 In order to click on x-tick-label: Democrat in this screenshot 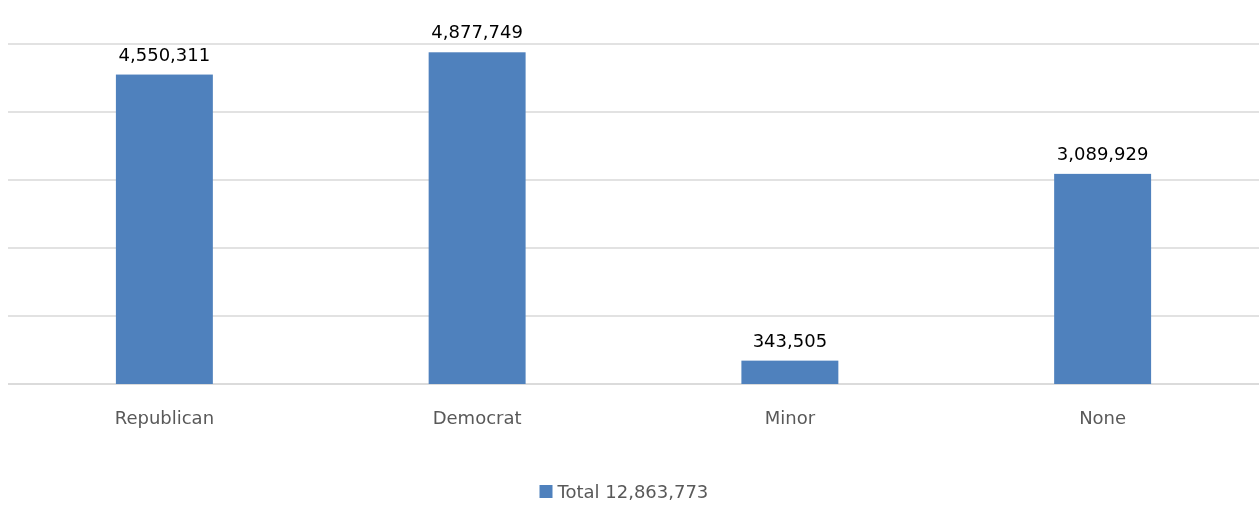, I will do `click(477, 417)`.